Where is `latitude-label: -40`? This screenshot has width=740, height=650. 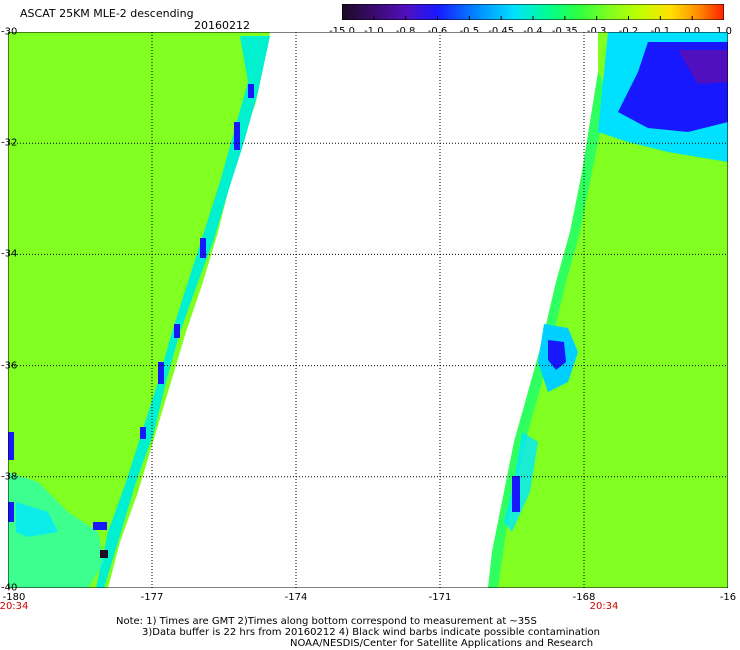
latitude-label: -40 is located at coordinates (9, 588).